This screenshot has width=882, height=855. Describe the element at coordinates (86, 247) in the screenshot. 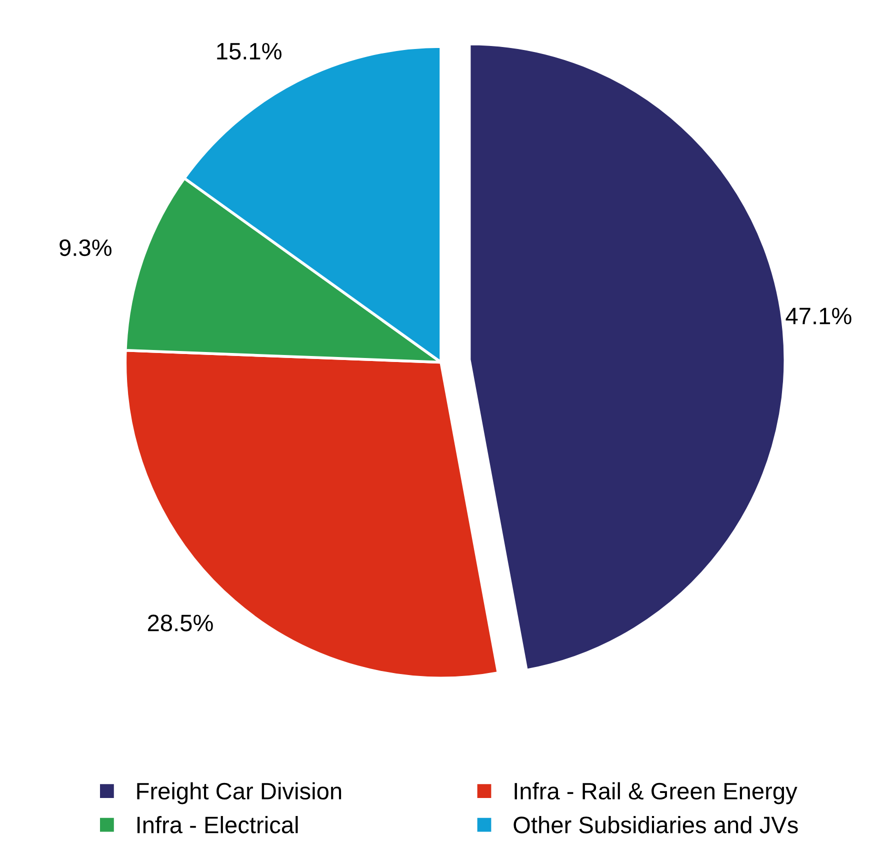

I see `data-label: 9.3%` at that location.